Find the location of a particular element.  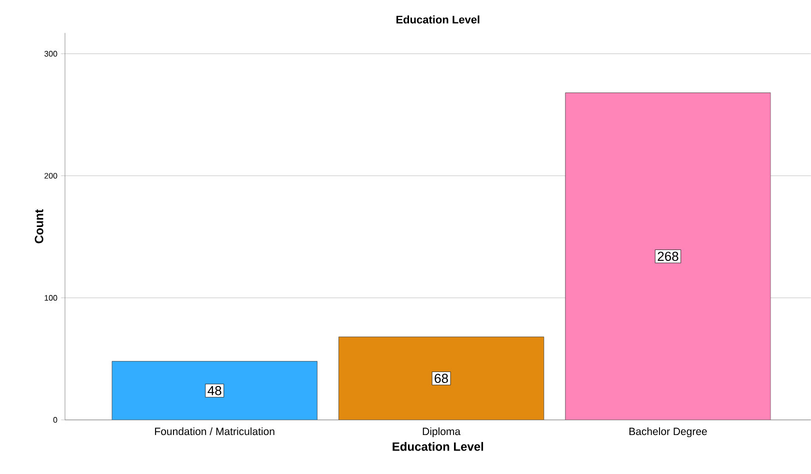

data-label: 68 is located at coordinates (441, 379).